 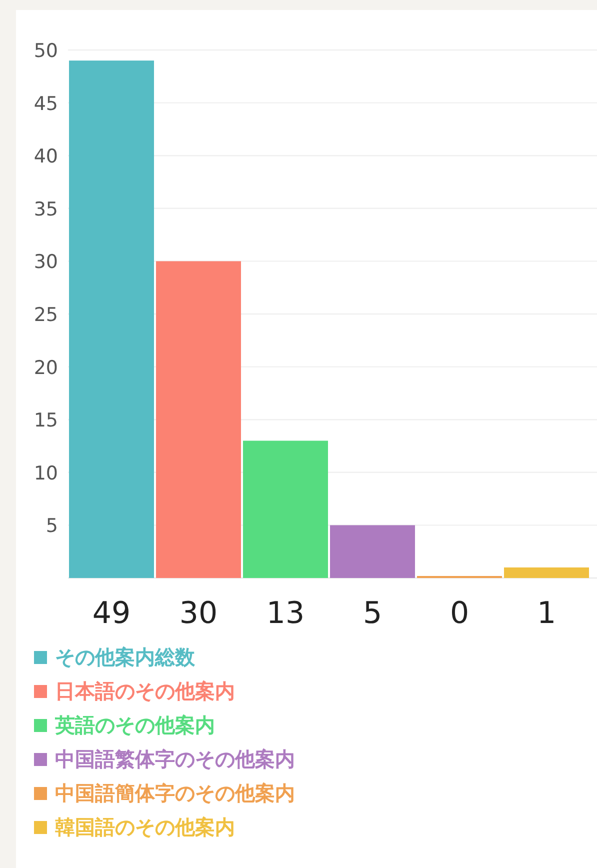 I want to click on y-tick-label: 50, so click(x=46, y=51).